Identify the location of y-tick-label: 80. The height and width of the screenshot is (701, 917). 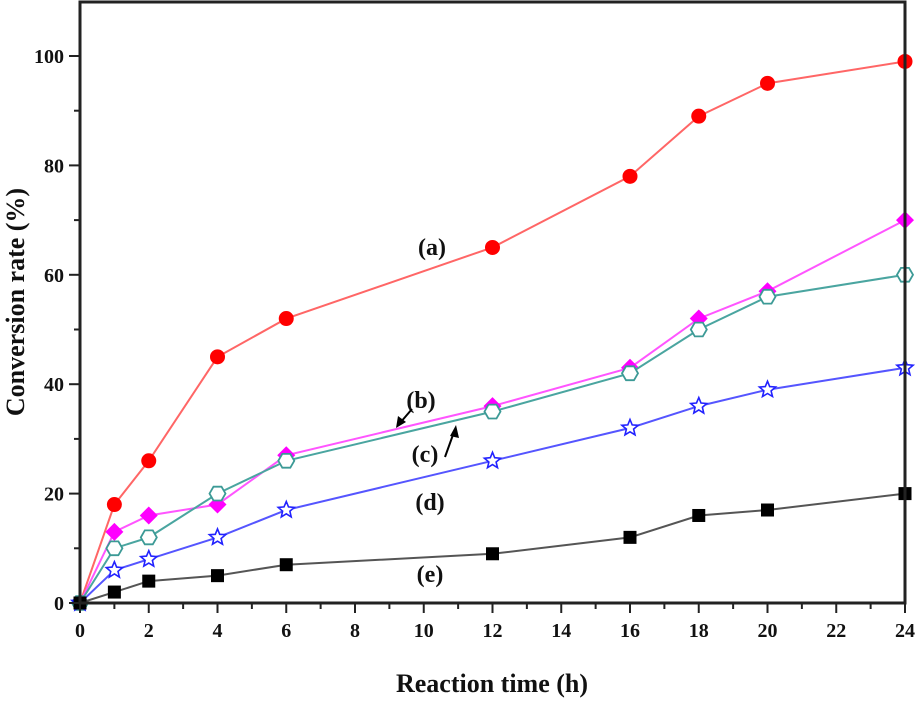
(54, 166).